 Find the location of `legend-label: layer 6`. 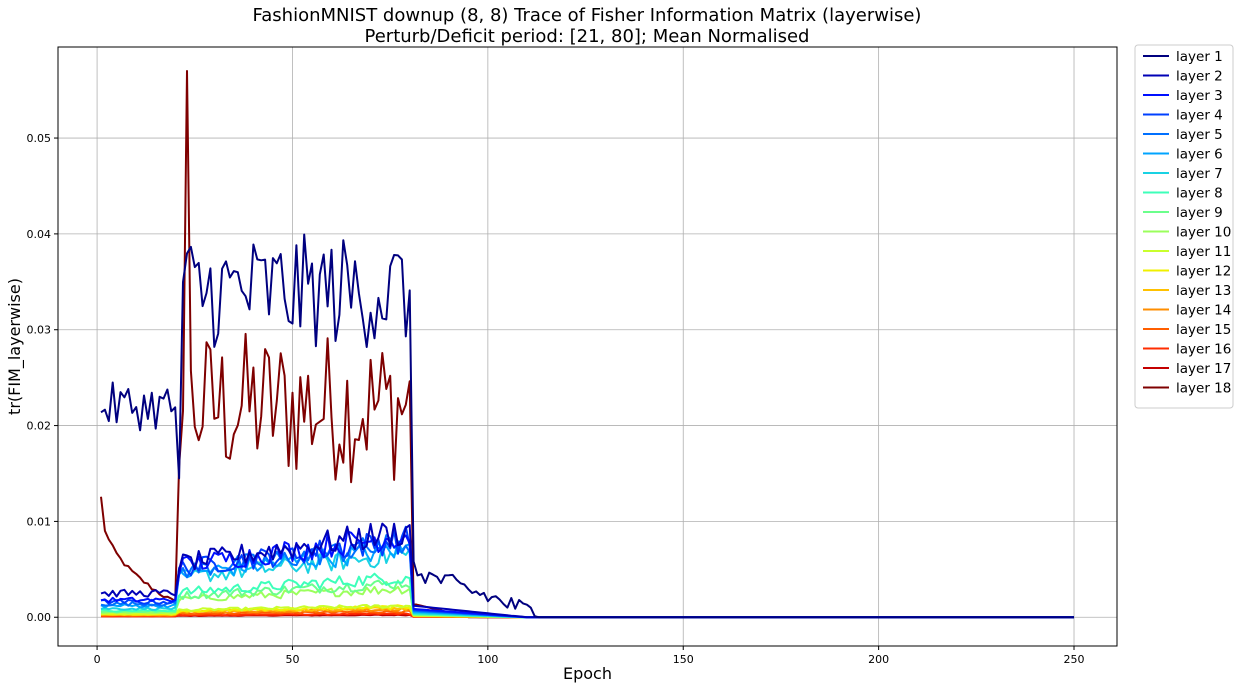

legend-label: layer 6 is located at coordinates (1199, 155).